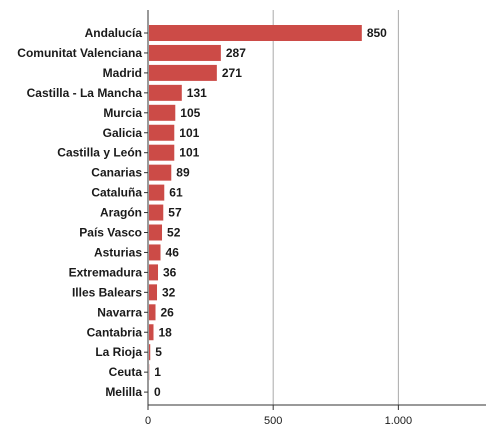  I want to click on category-label: Comunitat Valenciana, so click(79, 53).